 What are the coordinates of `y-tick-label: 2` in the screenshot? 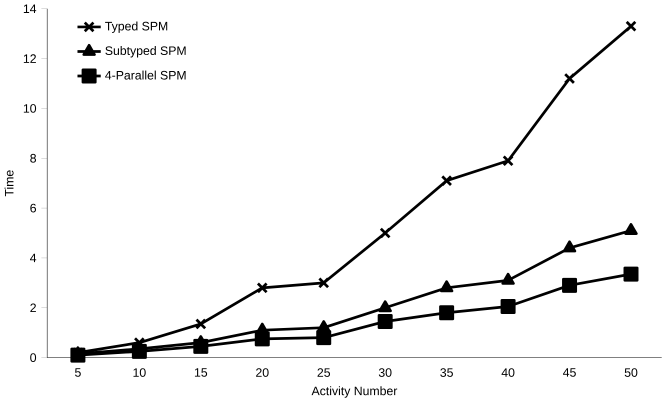 It's located at (33, 307).